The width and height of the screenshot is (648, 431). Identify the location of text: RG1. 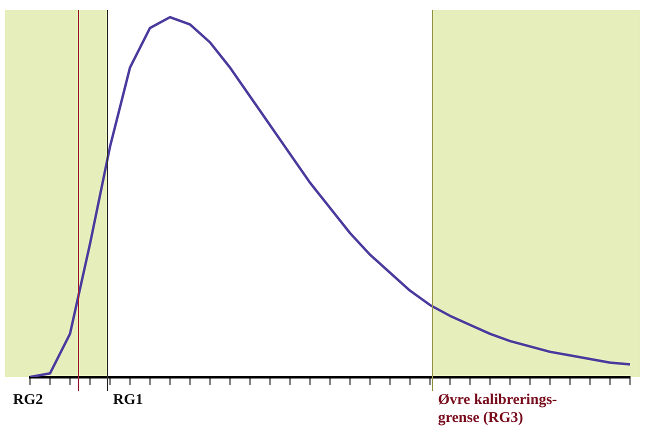
(128, 400).